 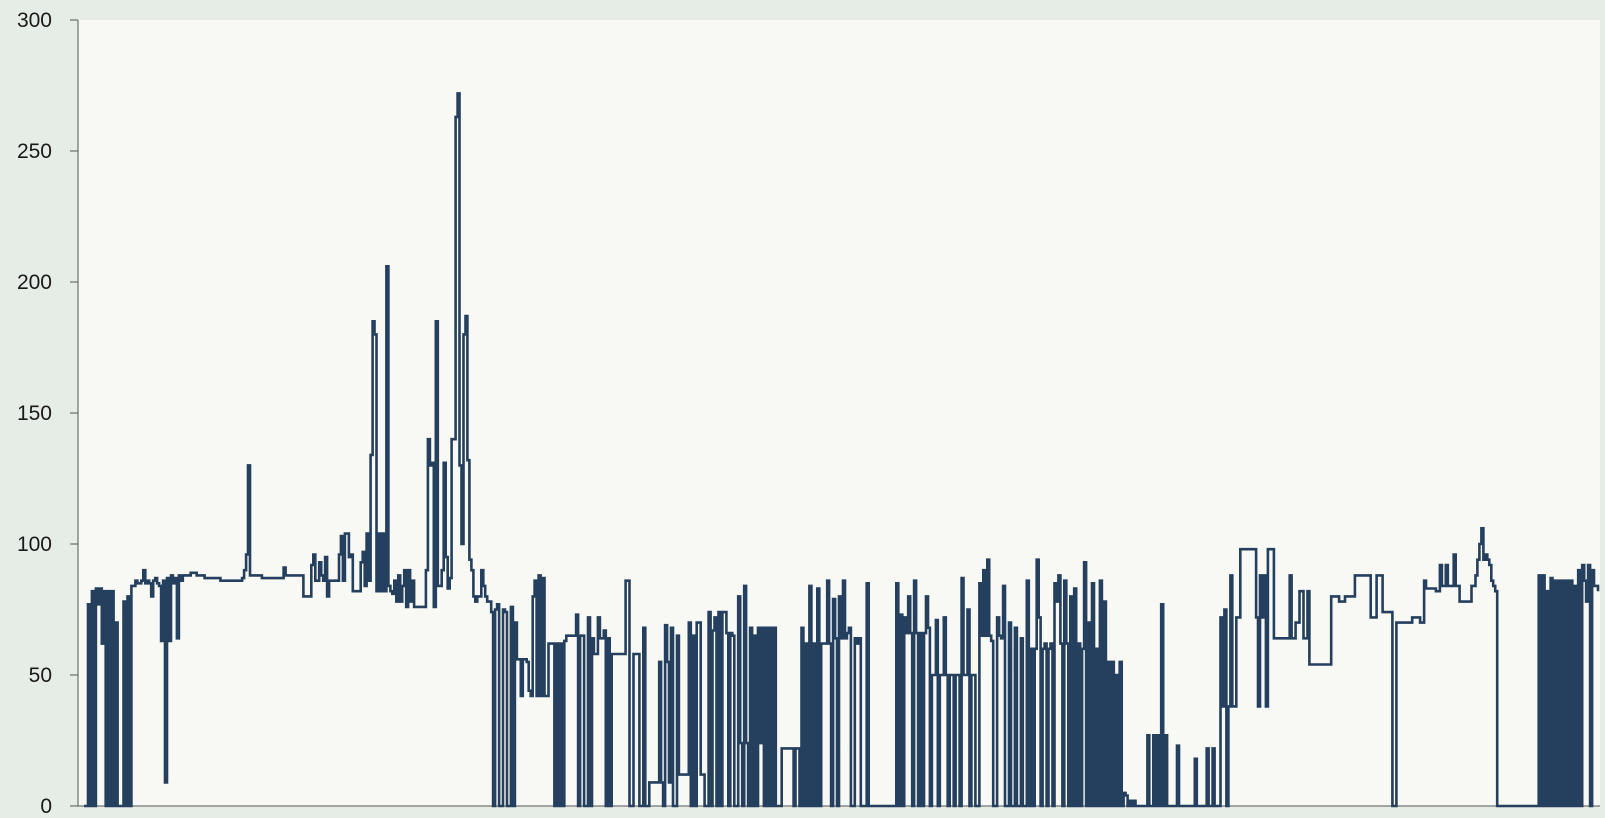 What do you see at coordinates (34, 544) in the screenshot?
I see `y-tick-label: 100` at bounding box center [34, 544].